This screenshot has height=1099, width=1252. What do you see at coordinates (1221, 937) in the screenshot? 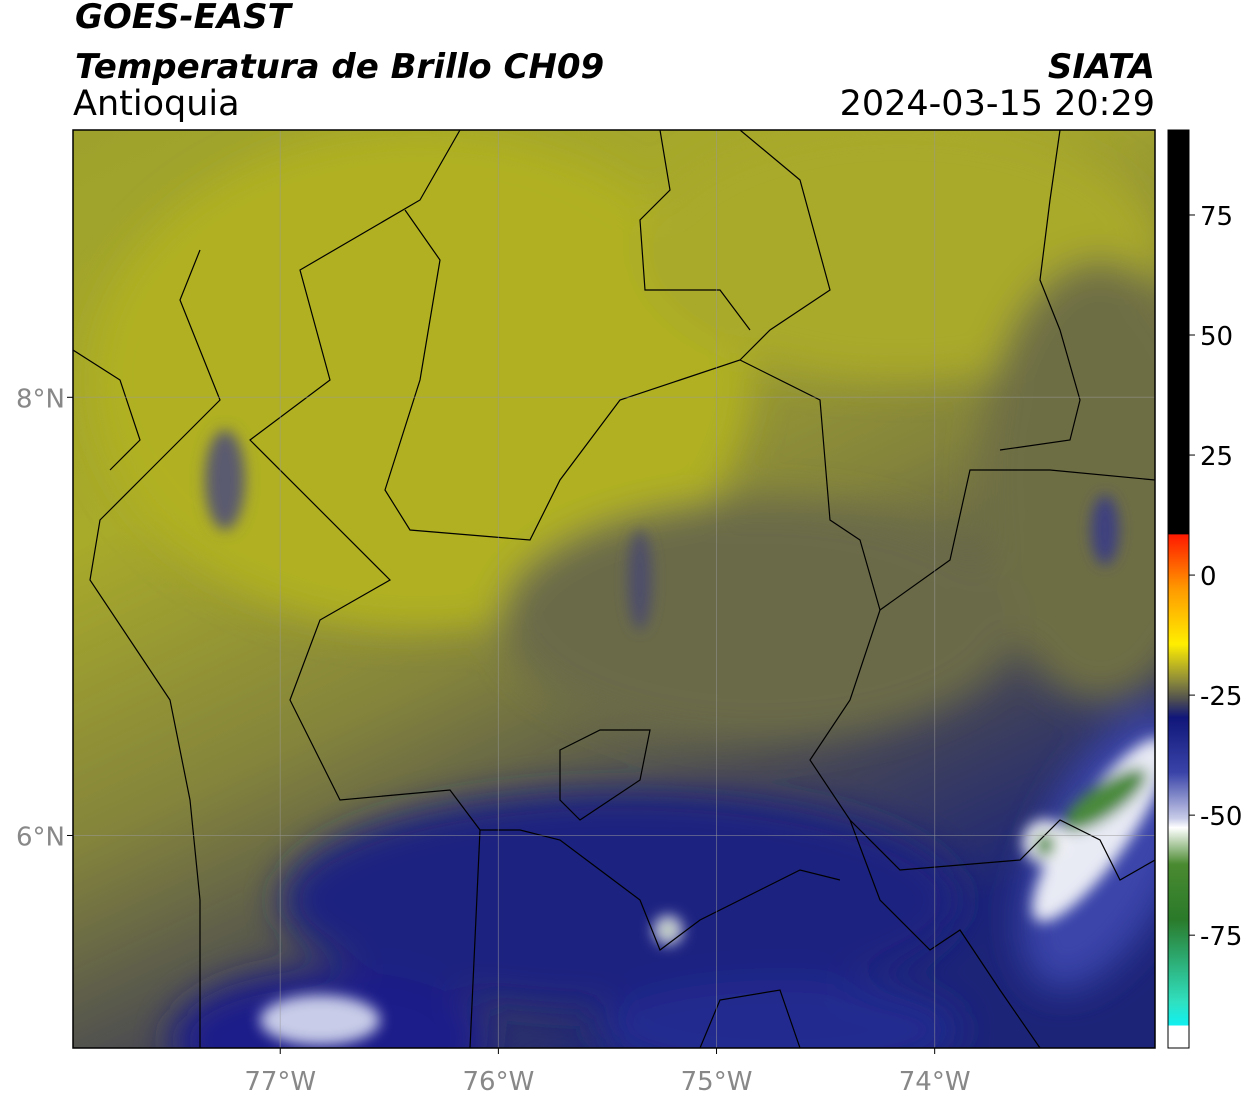
I see `colorbar-label: -75` at bounding box center [1221, 937].